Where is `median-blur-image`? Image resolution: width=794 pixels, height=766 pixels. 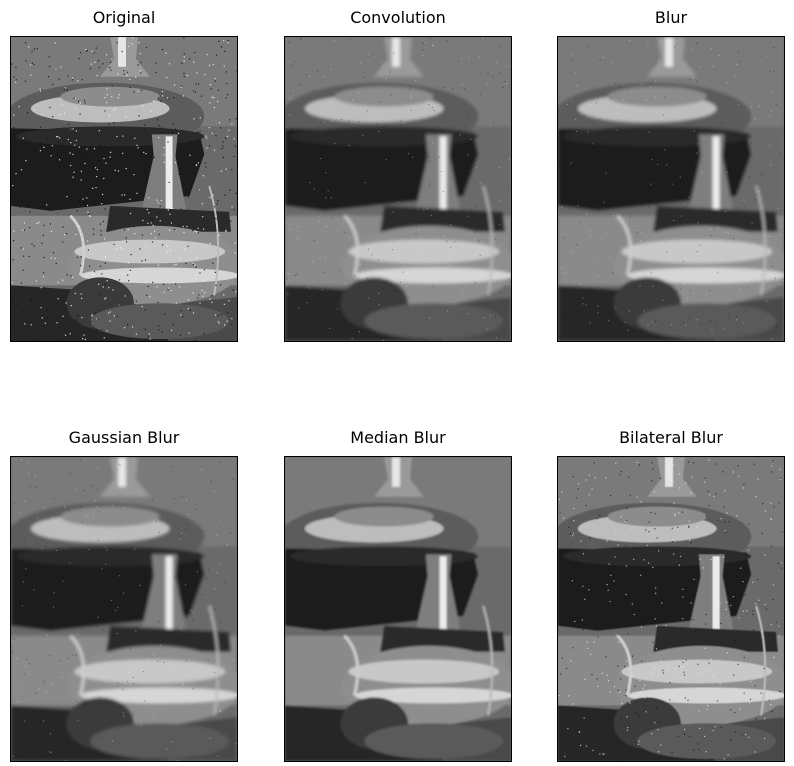
median-blur-image is located at coordinates (398, 609).